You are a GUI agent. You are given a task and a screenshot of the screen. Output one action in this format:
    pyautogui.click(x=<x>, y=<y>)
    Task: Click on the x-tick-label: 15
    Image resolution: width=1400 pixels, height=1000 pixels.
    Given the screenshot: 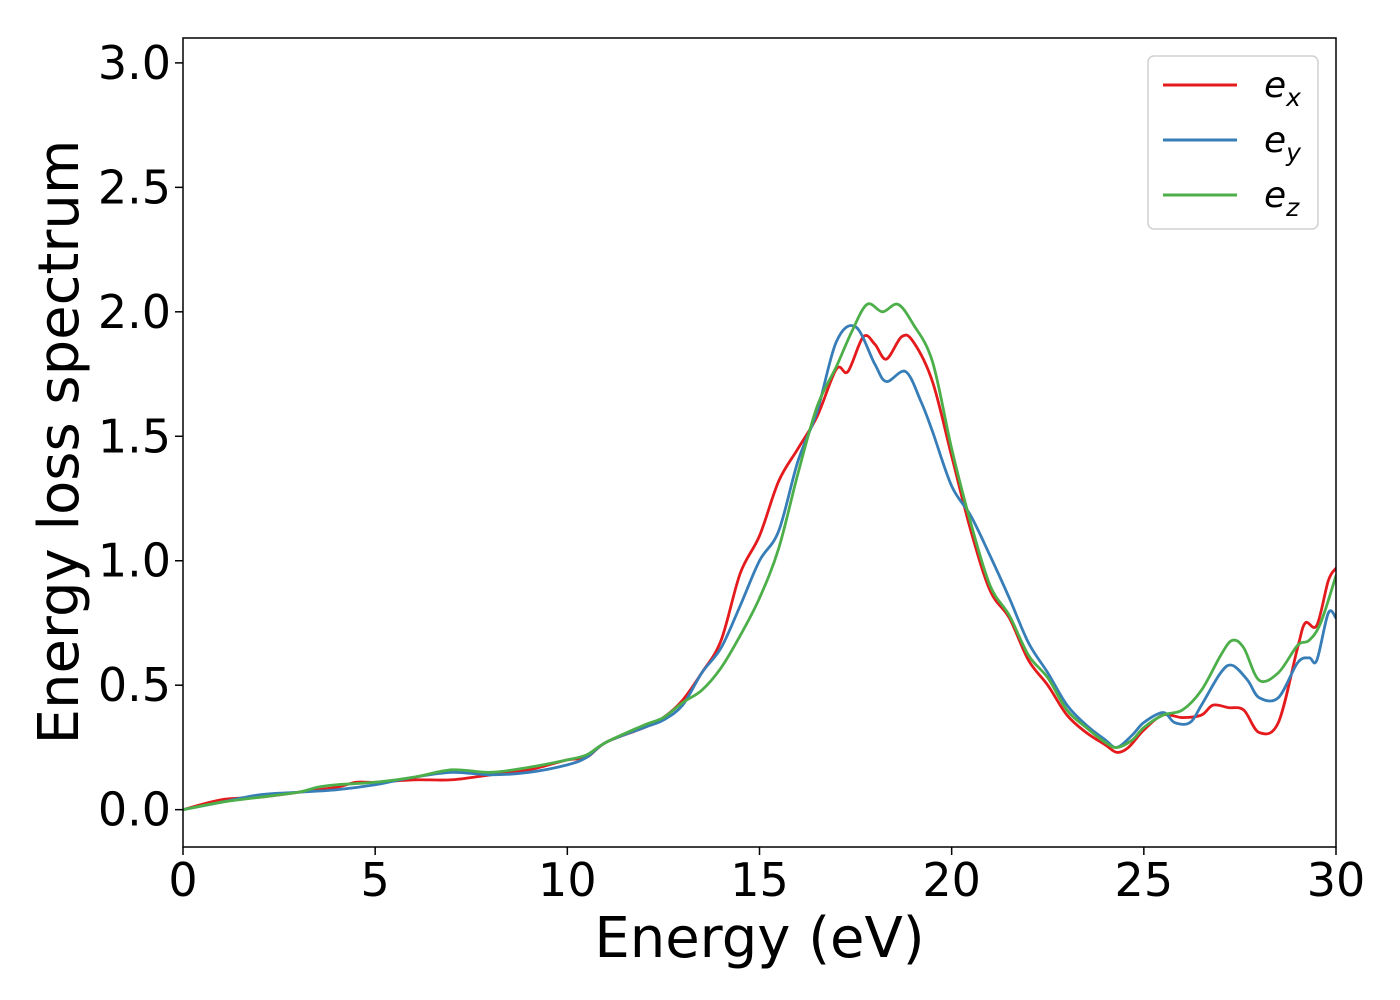 What is the action you would take?
    pyautogui.click(x=759, y=880)
    